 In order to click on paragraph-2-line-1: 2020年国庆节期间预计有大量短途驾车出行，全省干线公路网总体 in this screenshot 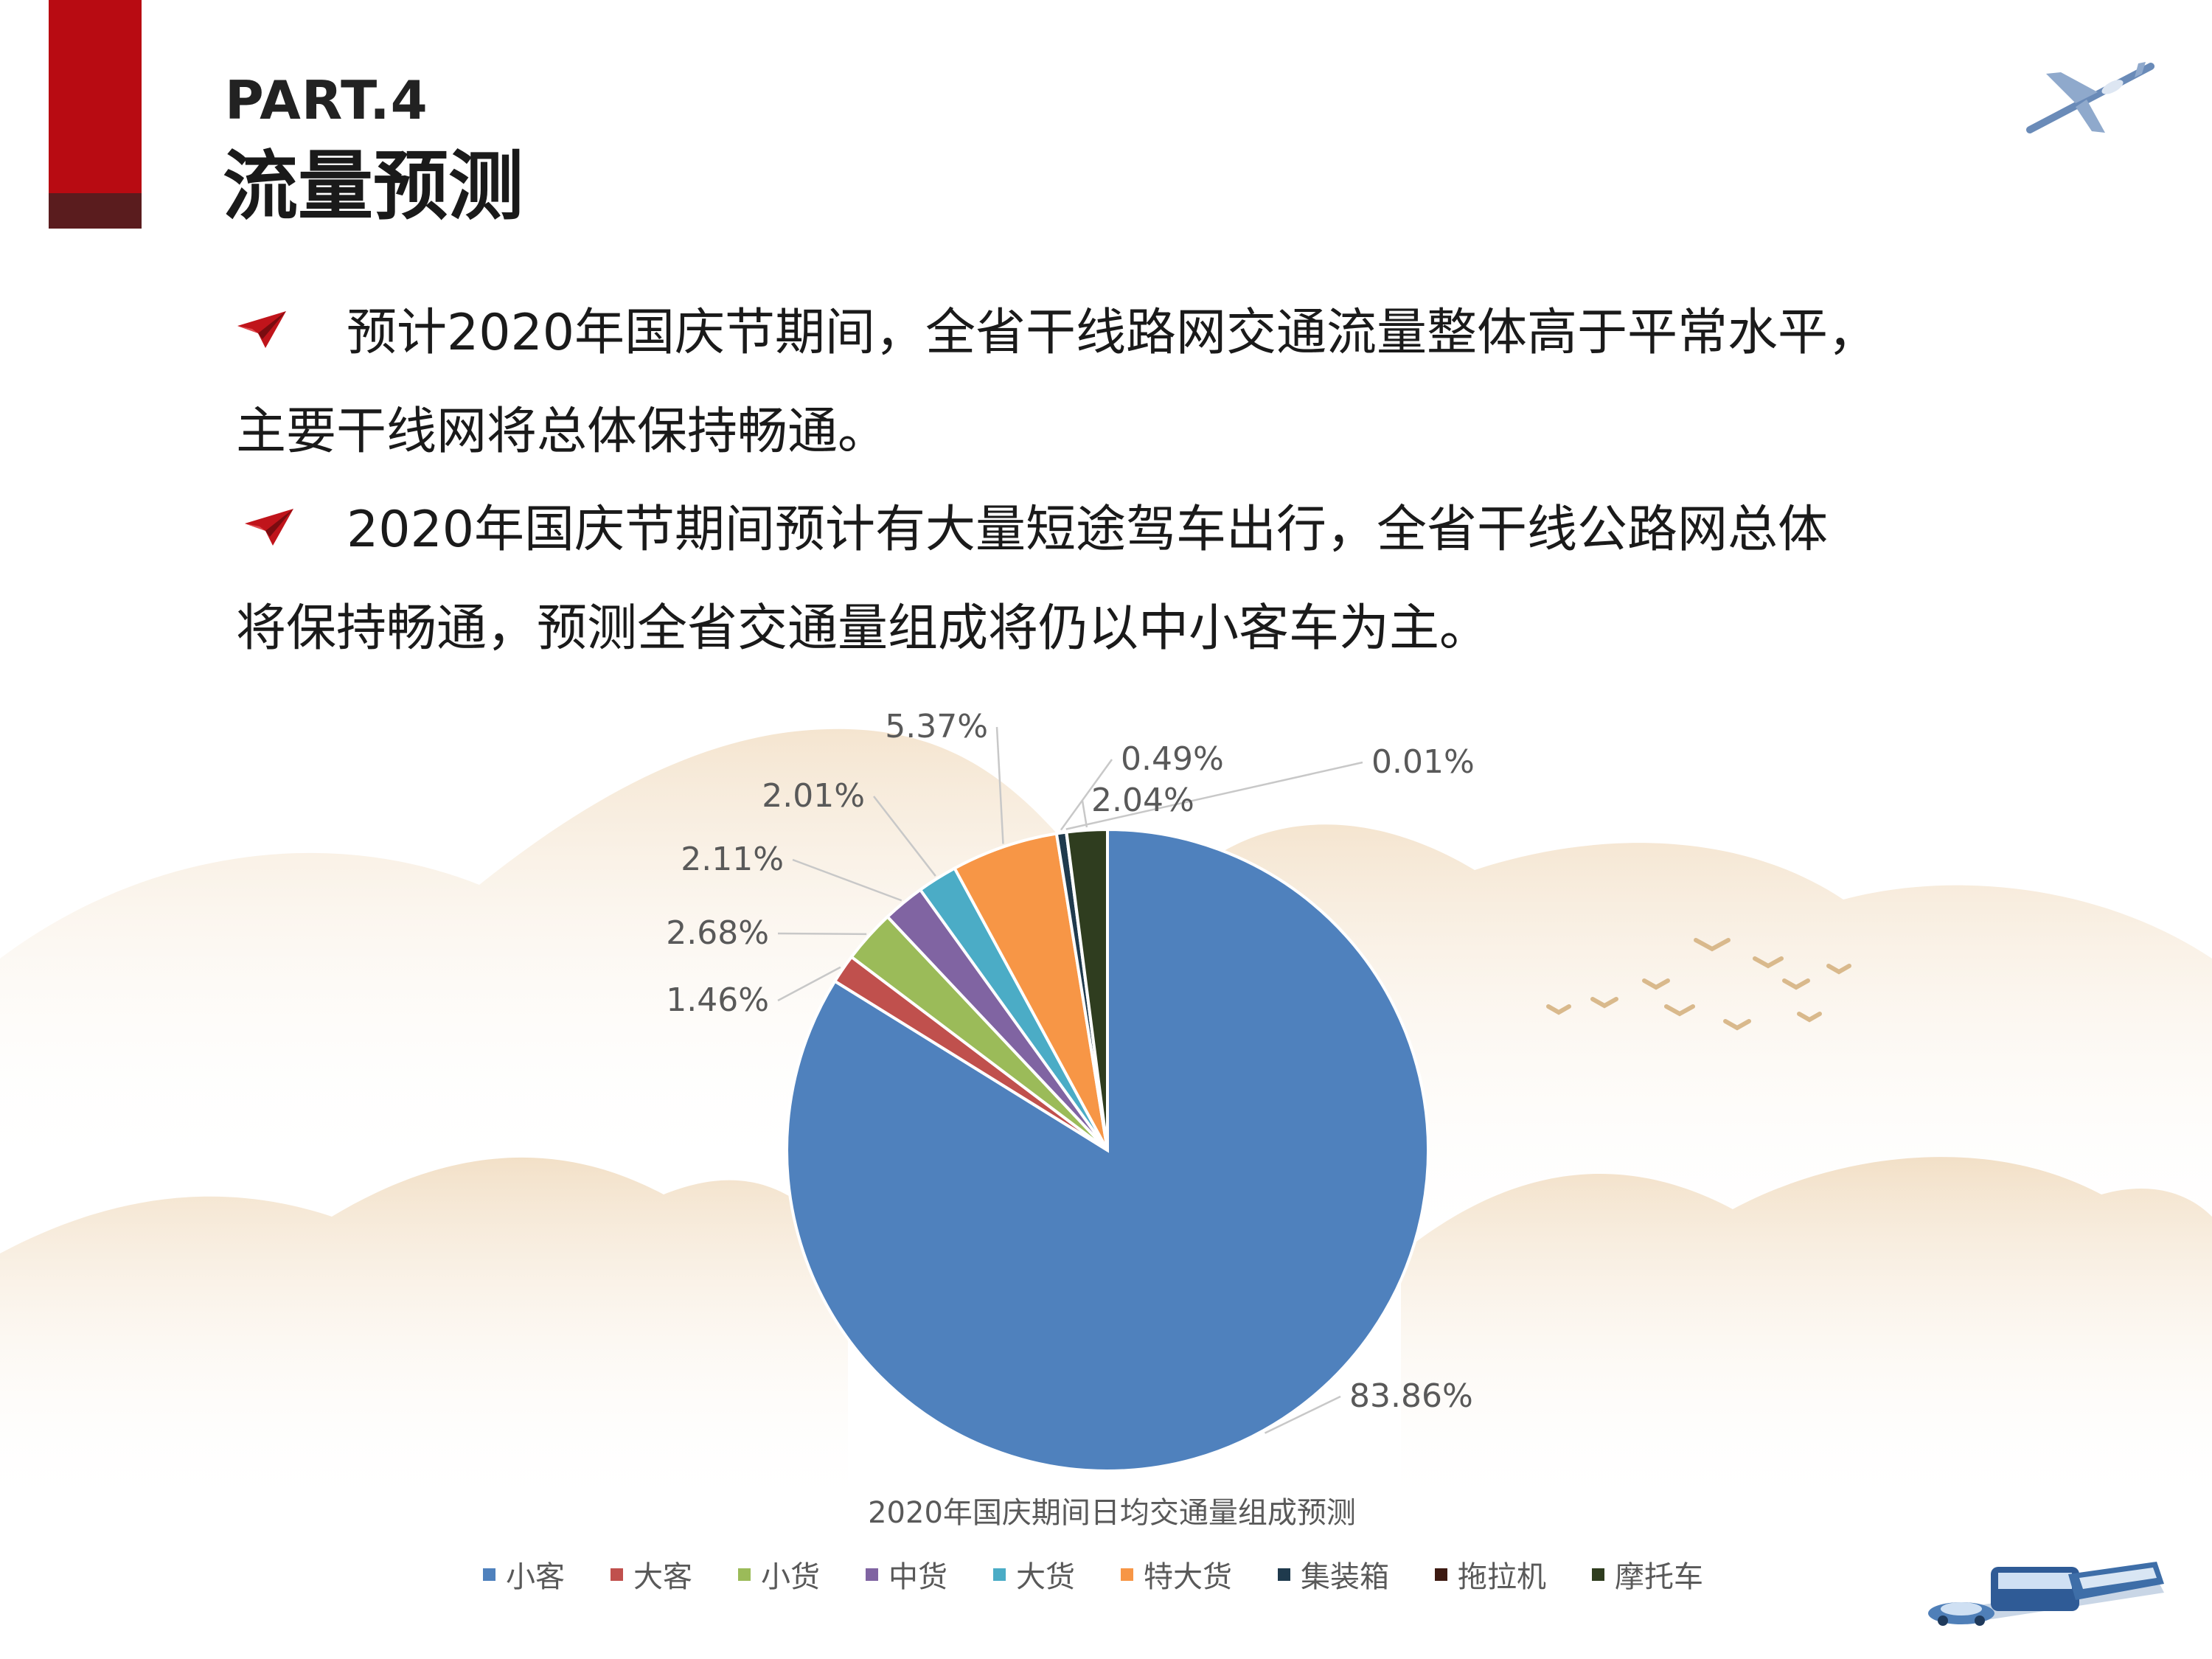, I will do `click(1088, 530)`.